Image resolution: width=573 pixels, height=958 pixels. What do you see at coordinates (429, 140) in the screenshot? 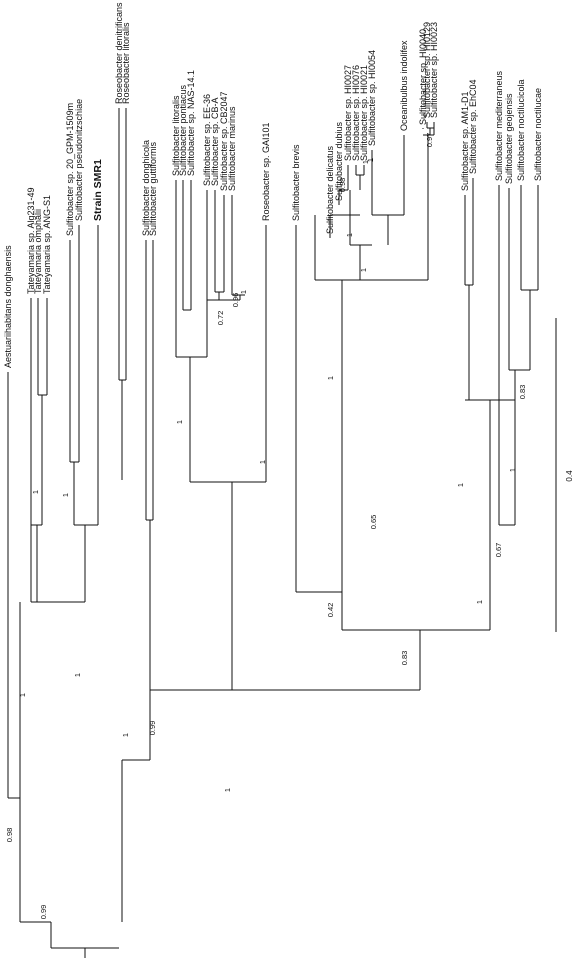
I see `support-value: 0.97` at bounding box center [429, 140].